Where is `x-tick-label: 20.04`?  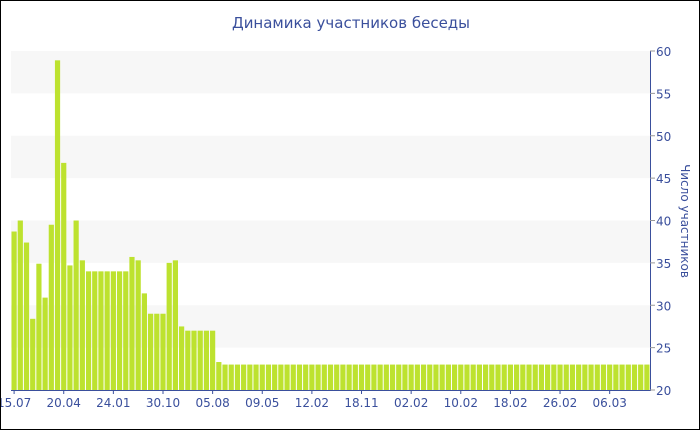
x-tick-label: 20.04 is located at coordinates (64, 403).